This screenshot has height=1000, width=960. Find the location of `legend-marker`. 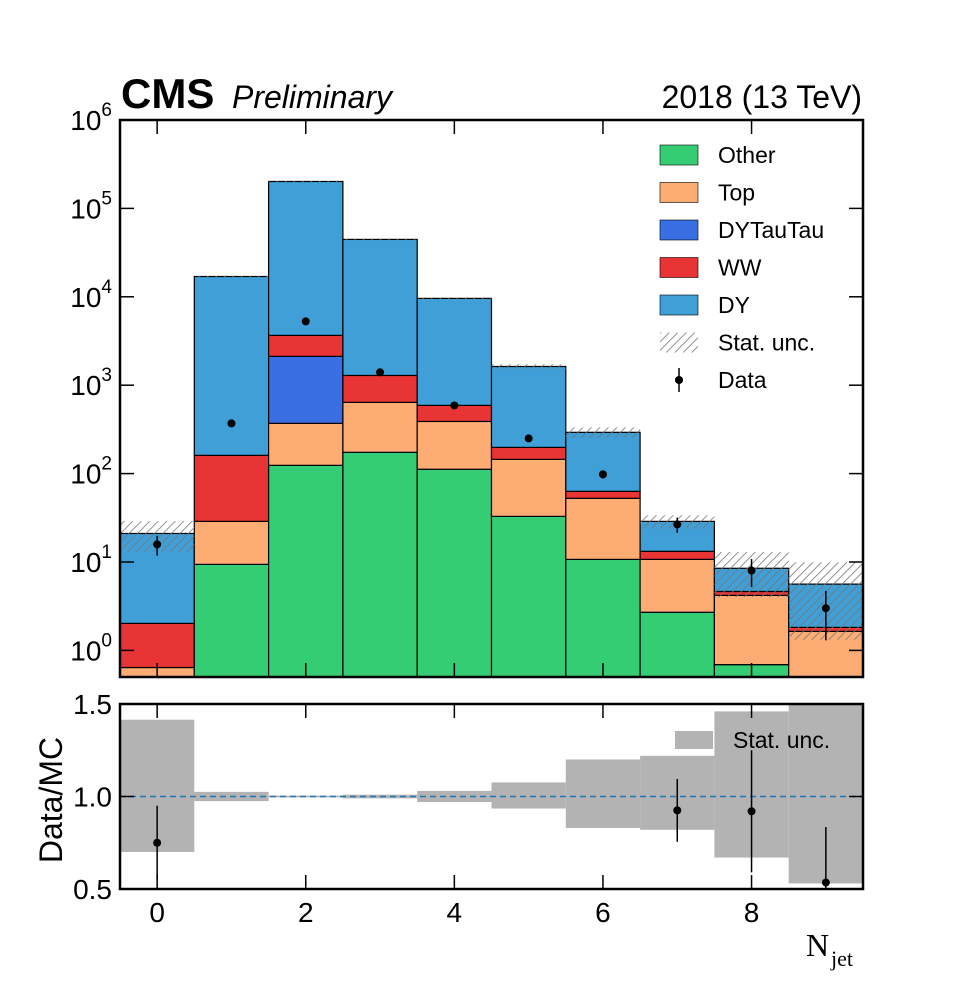

legend-marker is located at coordinates (679, 380).